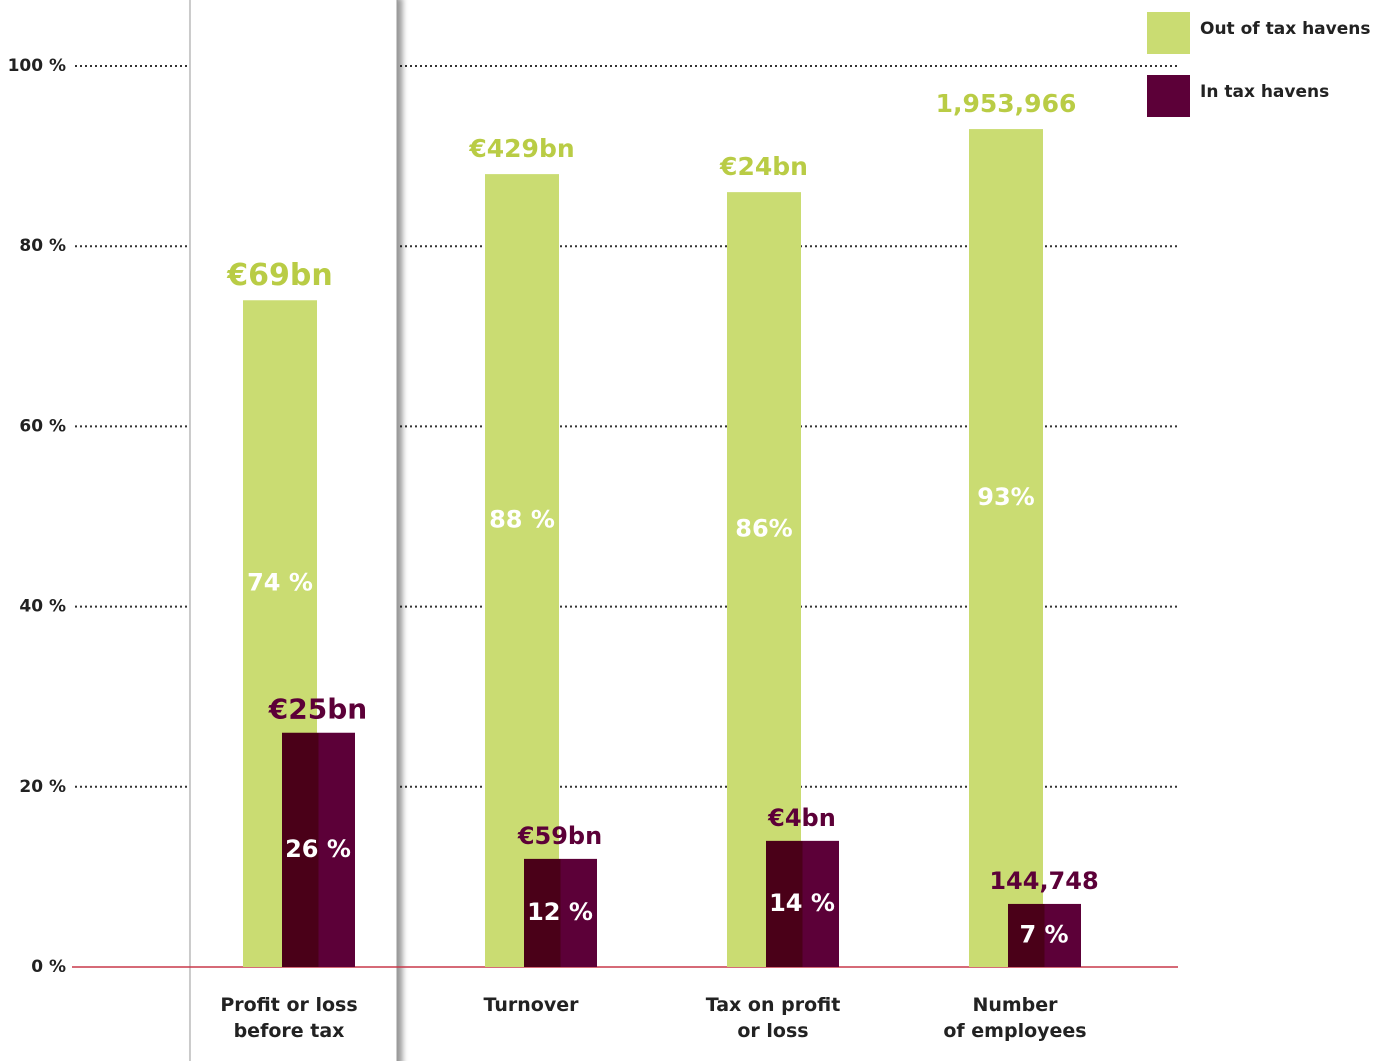  I want to click on value-label: 26 %, so click(318, 849).